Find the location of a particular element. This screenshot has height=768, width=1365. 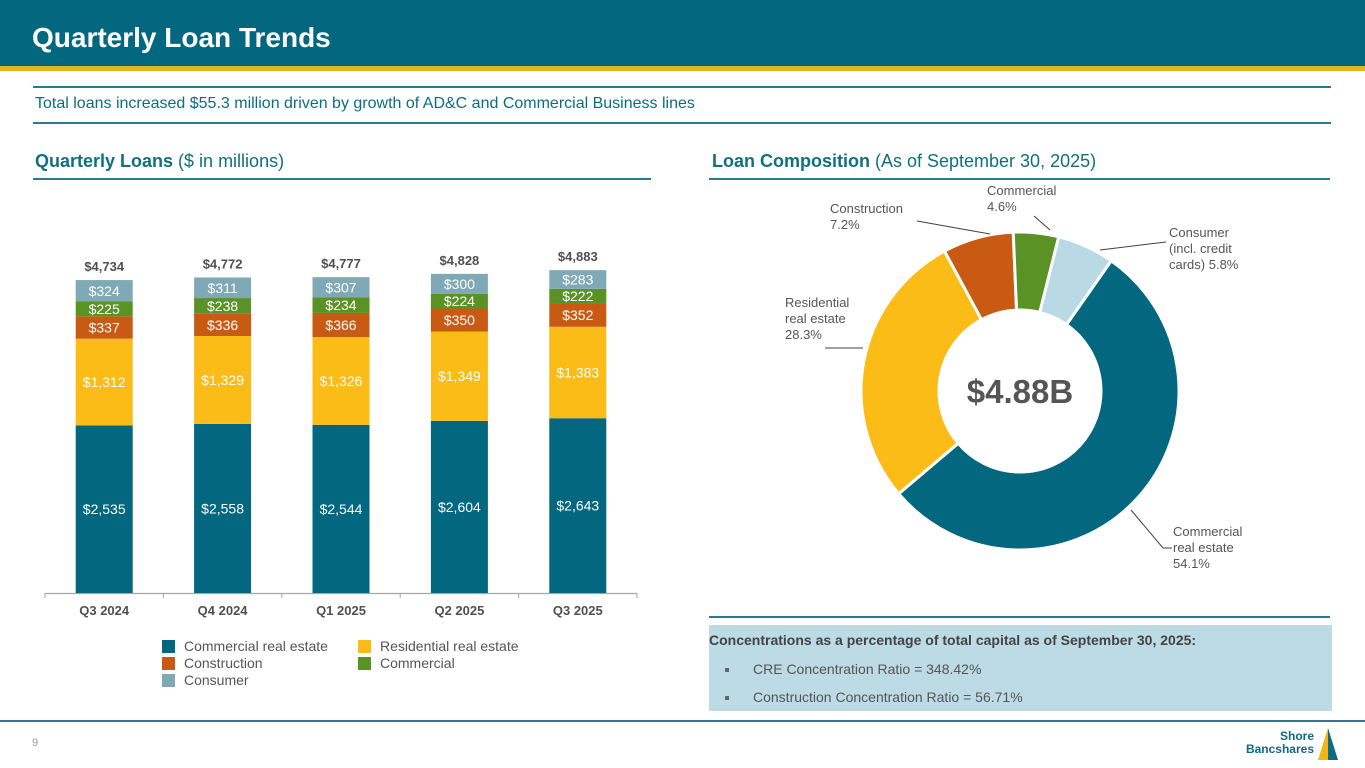

logo-text: Shore Bancshares is located at coordinates (1280, 743).